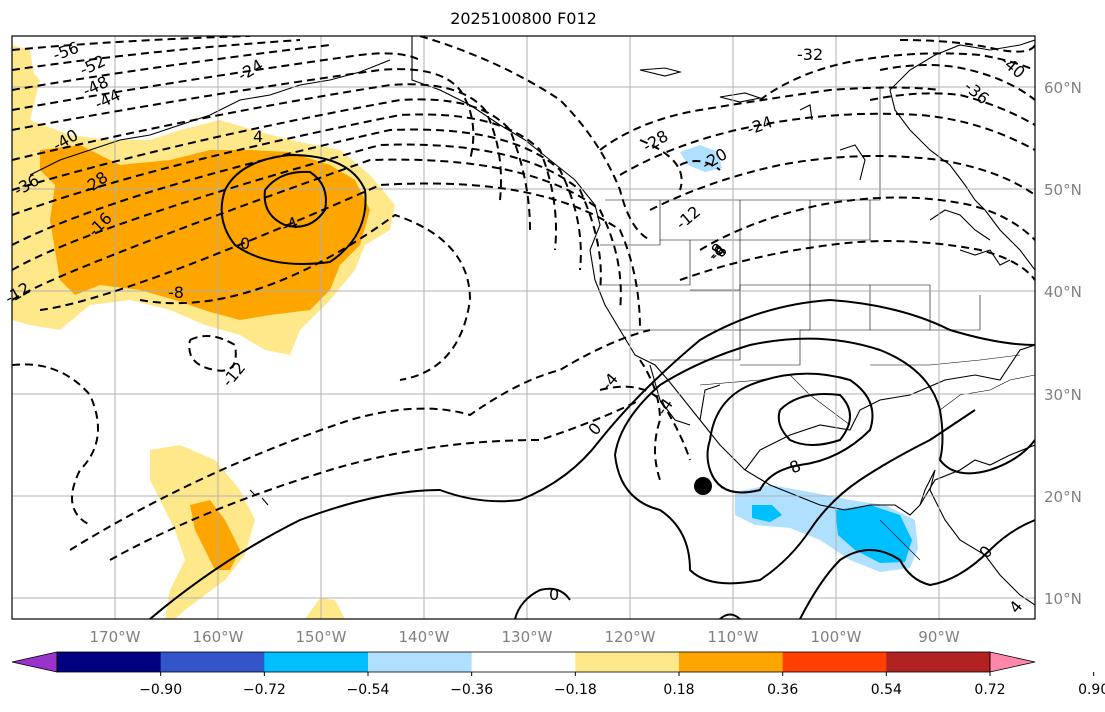  What do you see at coordinates (264, 690) in the screenshot?
I see `colorbar-tick-label: −0.72` at bounding box center [264, 690].